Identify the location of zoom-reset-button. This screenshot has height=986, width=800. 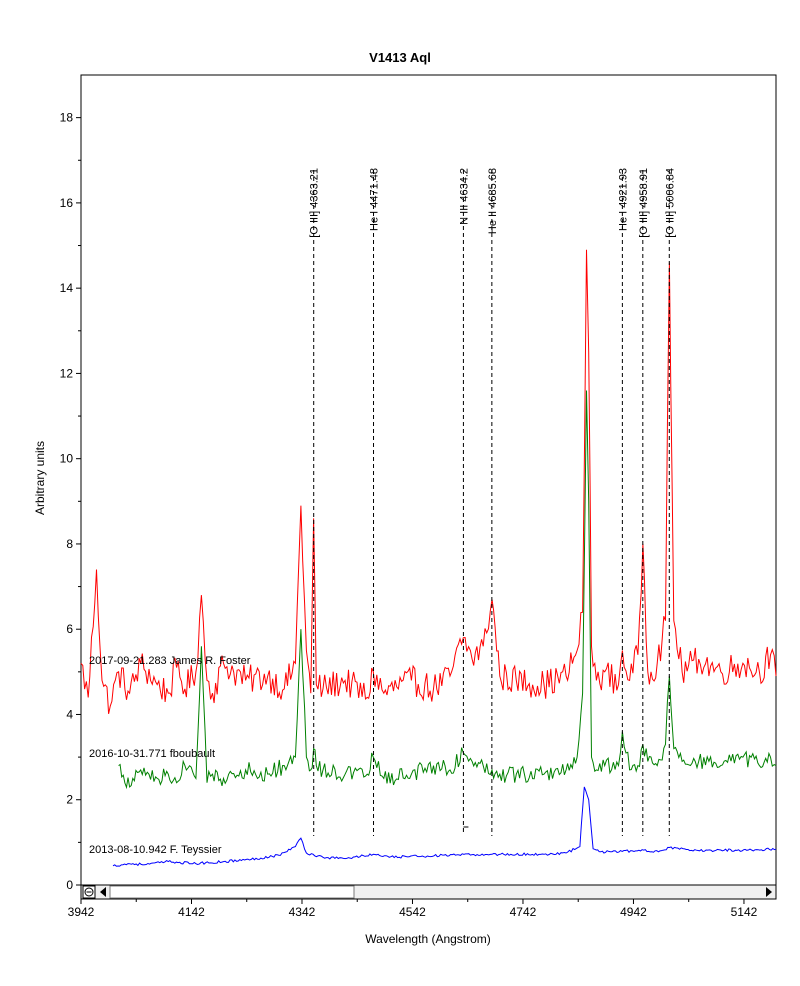
(89, 892).